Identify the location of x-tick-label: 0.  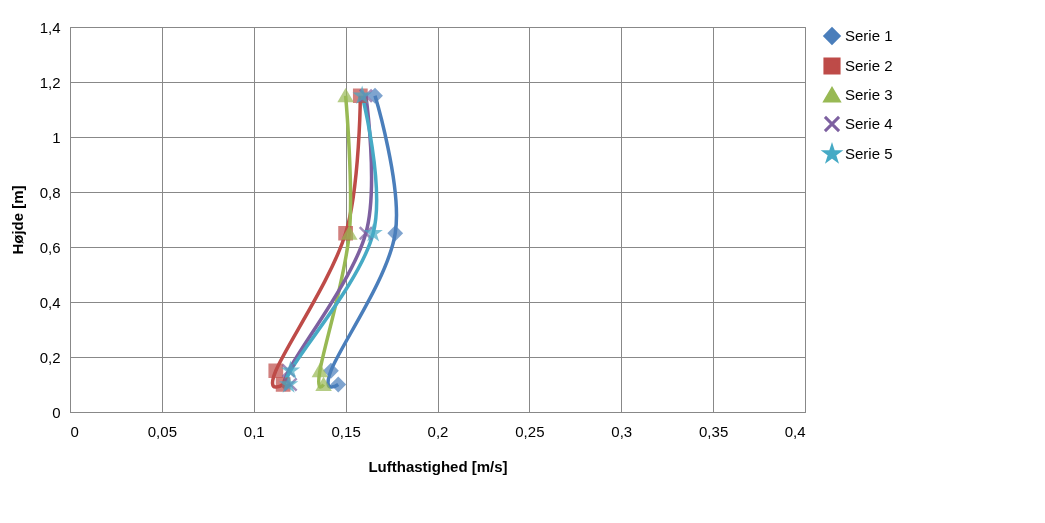
(74, 431).